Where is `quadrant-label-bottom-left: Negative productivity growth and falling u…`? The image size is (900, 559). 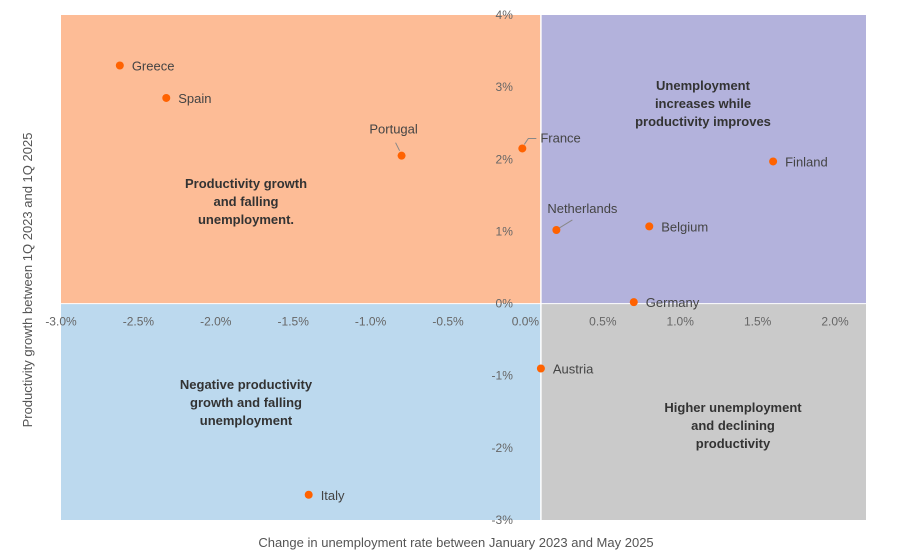 quadrant-label-bottom-left: Negative productivity growth and falling u… is located at coordinates (246, 402).